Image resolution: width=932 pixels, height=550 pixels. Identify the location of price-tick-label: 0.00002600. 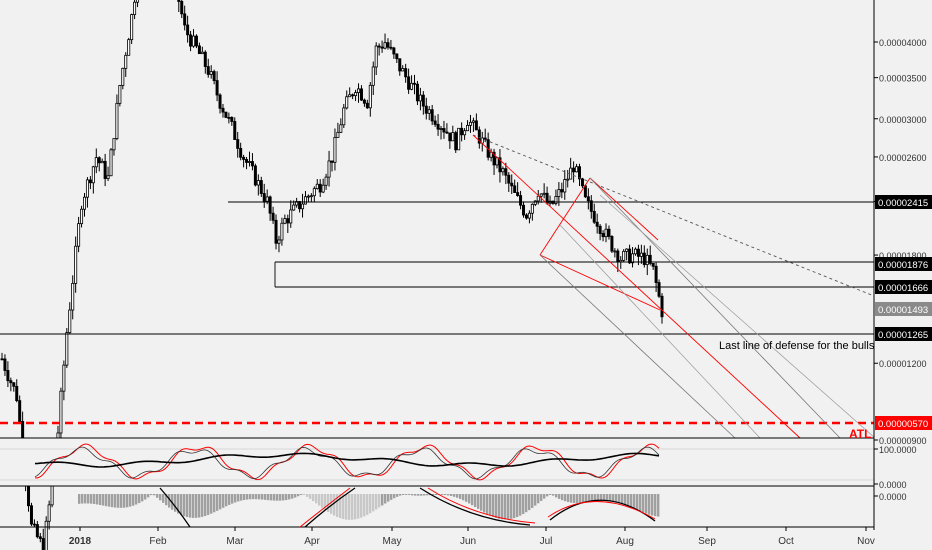
(903, 158).